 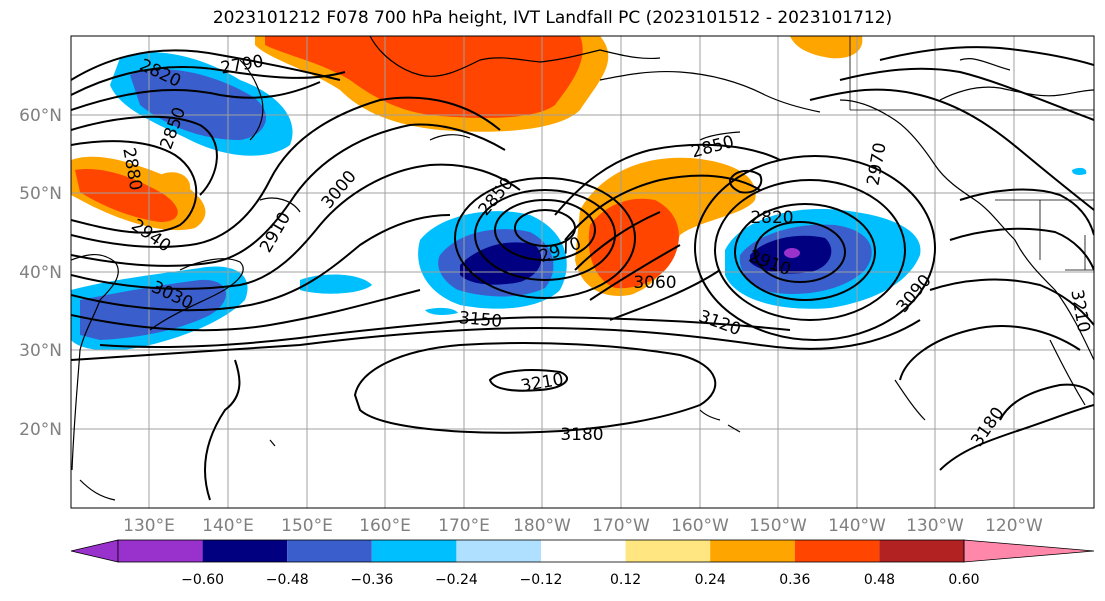 What do you see at coordinates (794, 580) in the screenshot?
I see `colorbar-tick-label: 0.36` at bounding box center [794, 580].